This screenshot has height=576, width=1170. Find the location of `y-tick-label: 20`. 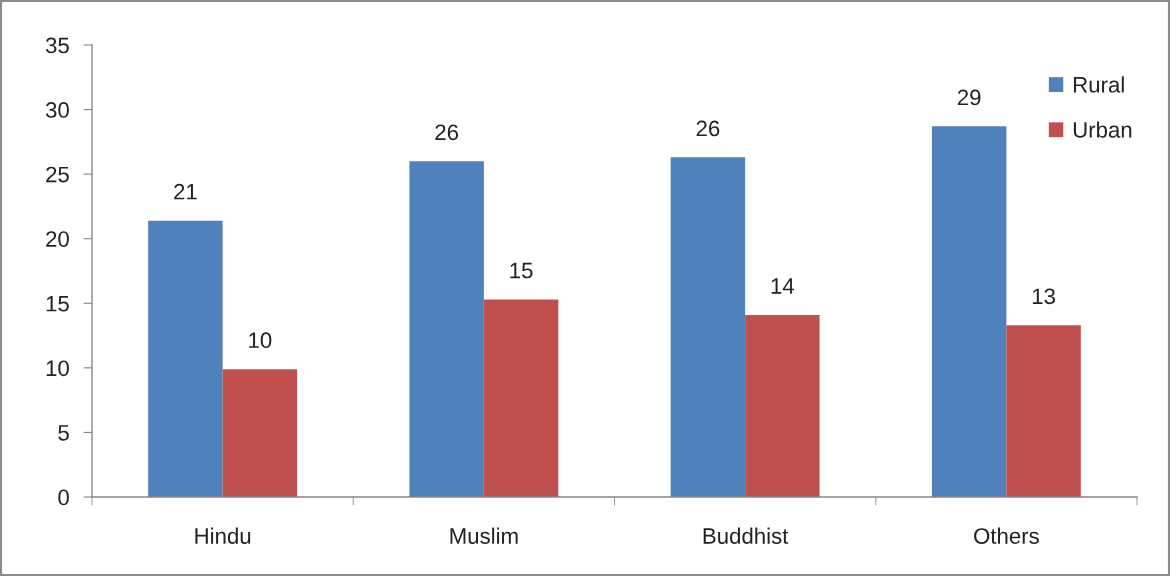

y-tick-label: 20 is located at coordinates (57, 239).